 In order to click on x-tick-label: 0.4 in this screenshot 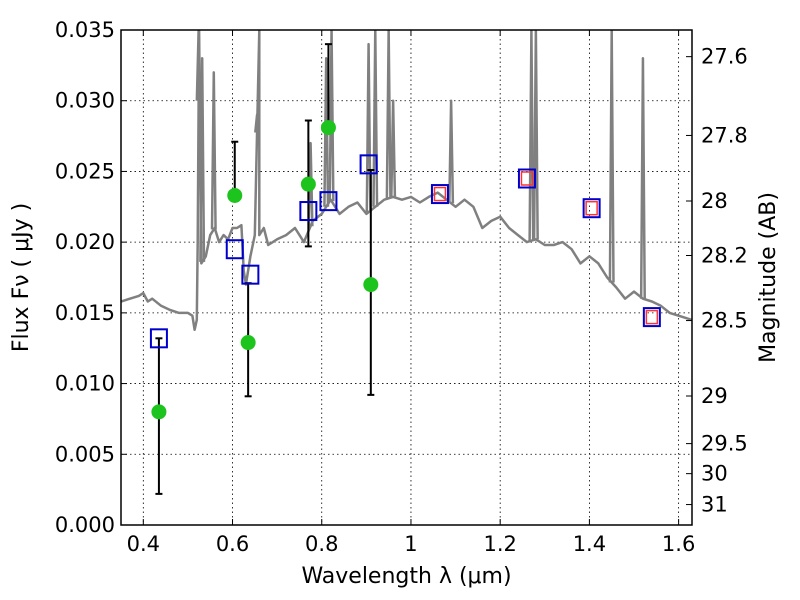, I will do `click(143, 544)`.